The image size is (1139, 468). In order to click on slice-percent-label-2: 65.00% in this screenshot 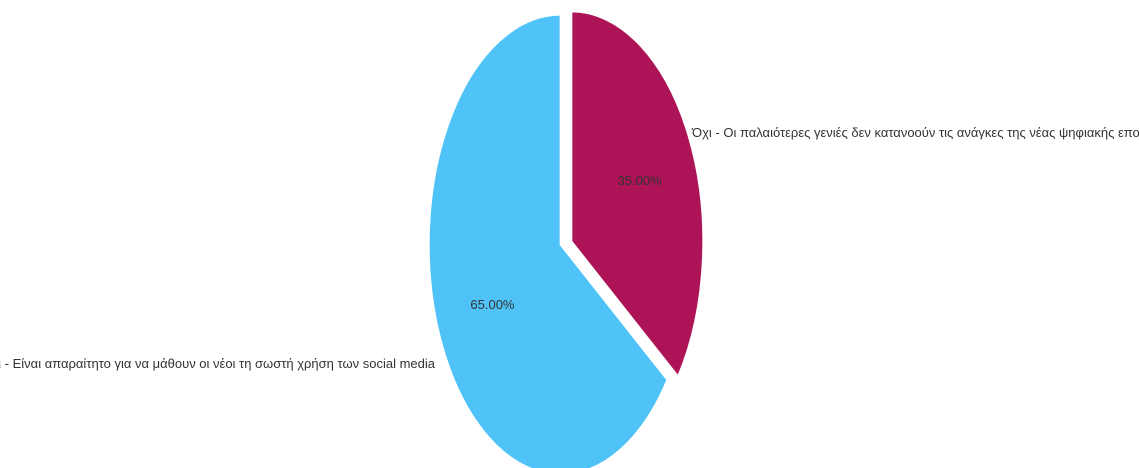, I will do `click(492, 304)`.